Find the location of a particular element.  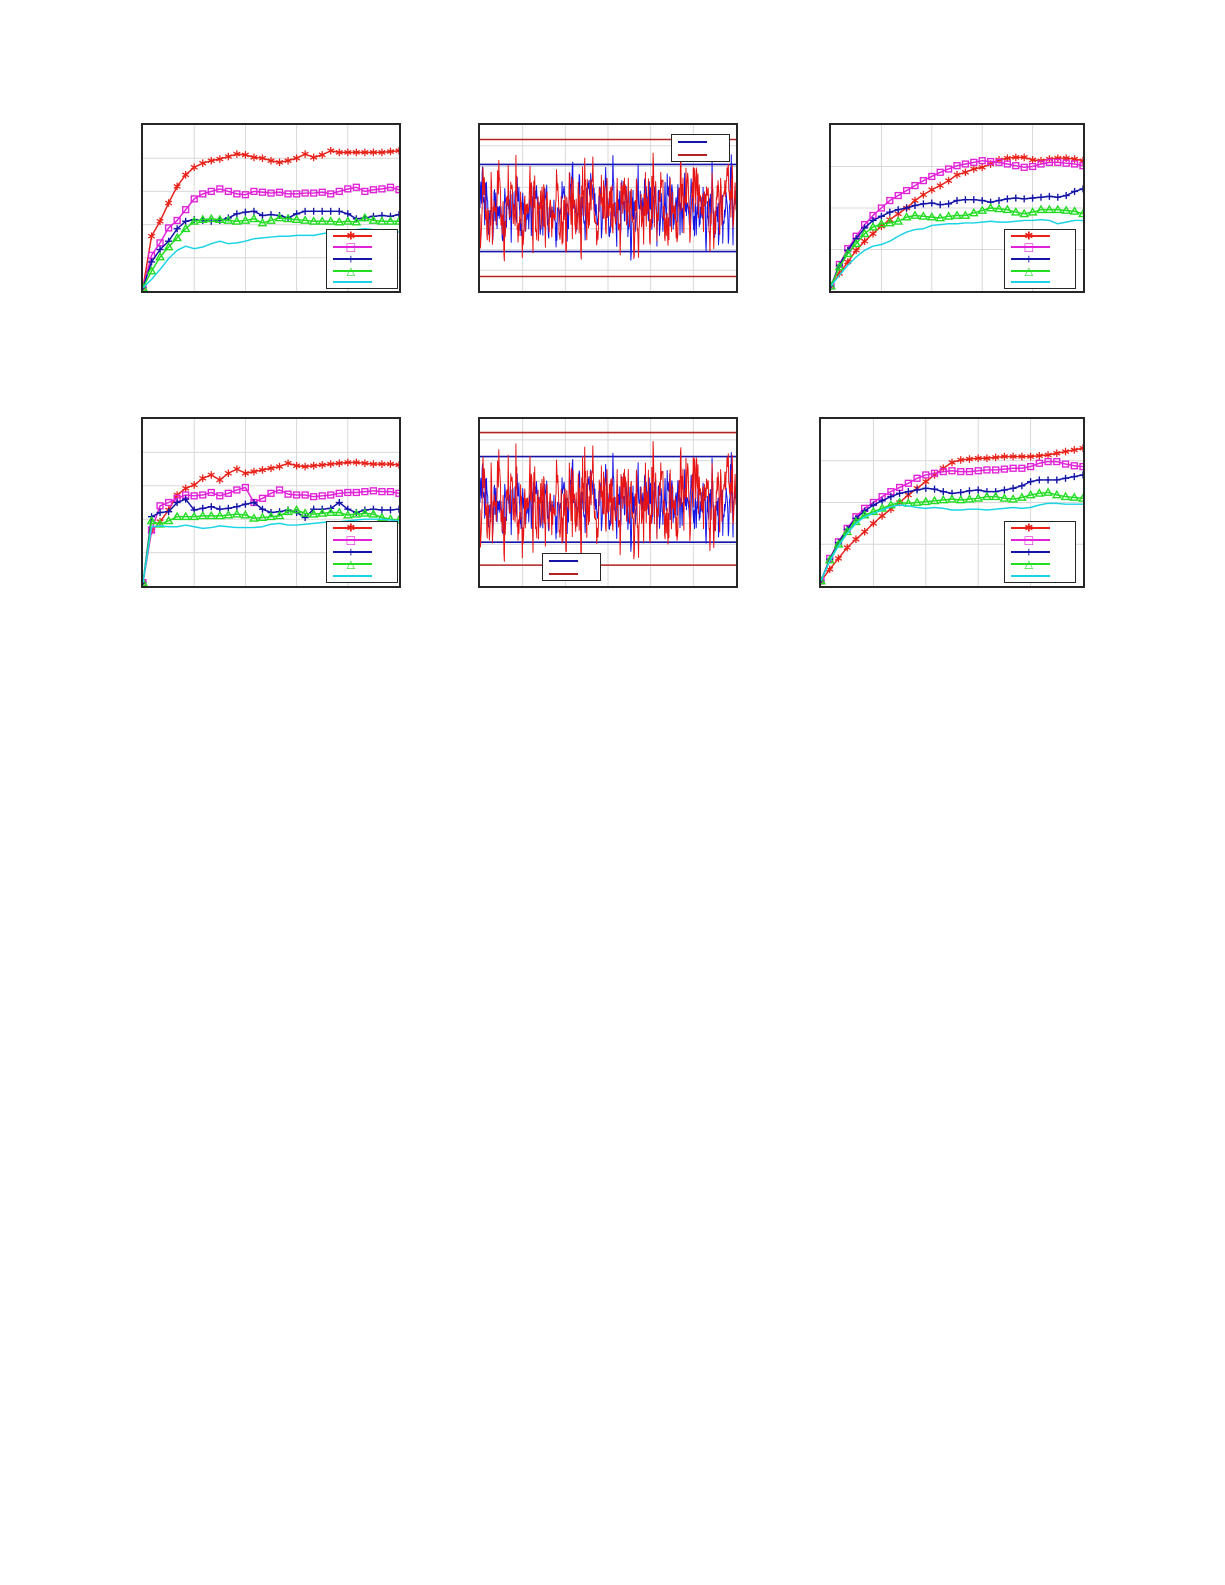

plot-svg-r2c1 is located at coordinates (271, 502).